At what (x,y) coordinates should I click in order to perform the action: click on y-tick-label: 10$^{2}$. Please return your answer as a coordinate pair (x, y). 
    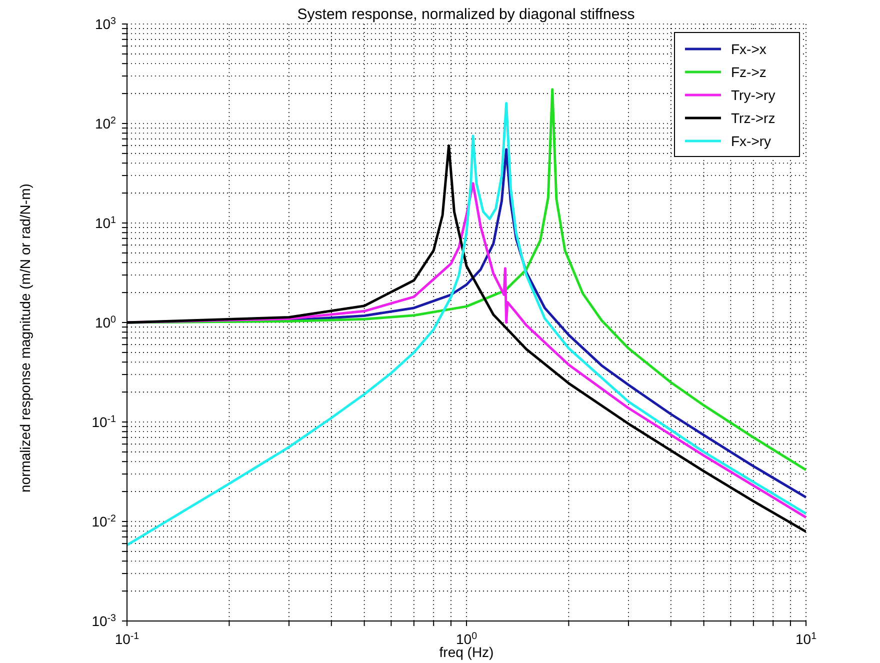
    Looking at the image, I should click on (105, 123).